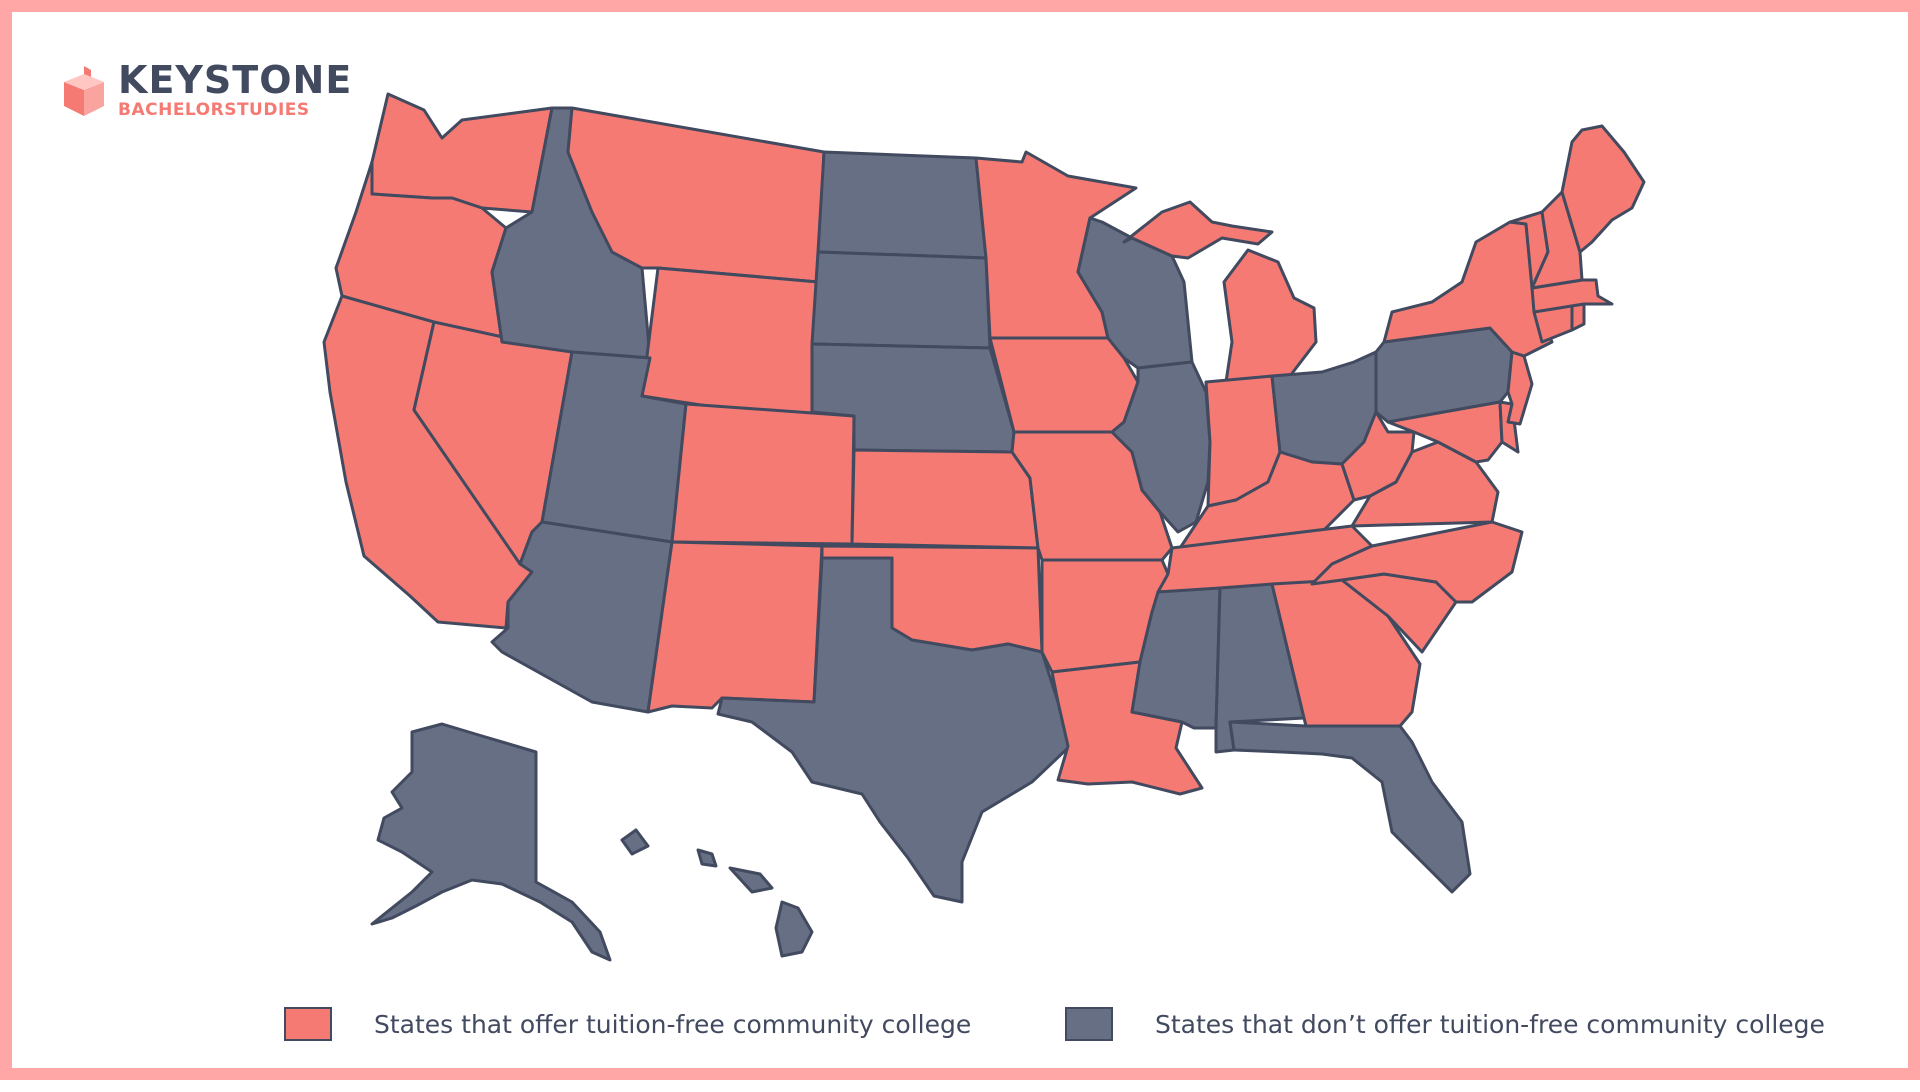 The width and height of the screenshot is (1920, 1092). What do you see at coordinates (763, 474) in the screenshot?
I see `state-colorado` at bounding box center [763, 474].